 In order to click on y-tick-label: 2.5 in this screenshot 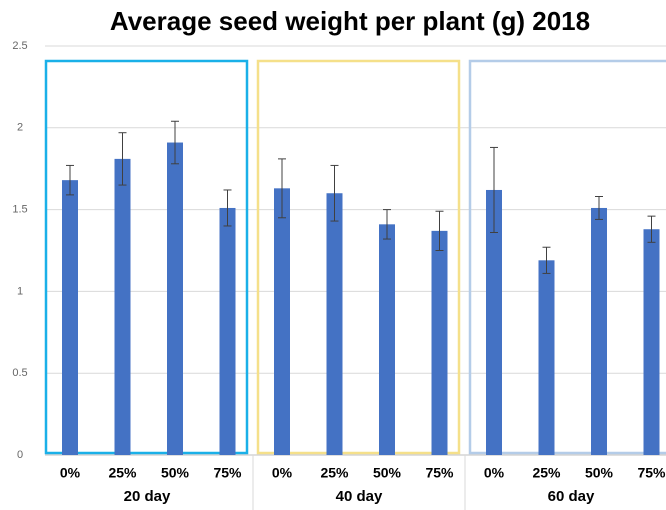, I will do `click(19, 46)`.